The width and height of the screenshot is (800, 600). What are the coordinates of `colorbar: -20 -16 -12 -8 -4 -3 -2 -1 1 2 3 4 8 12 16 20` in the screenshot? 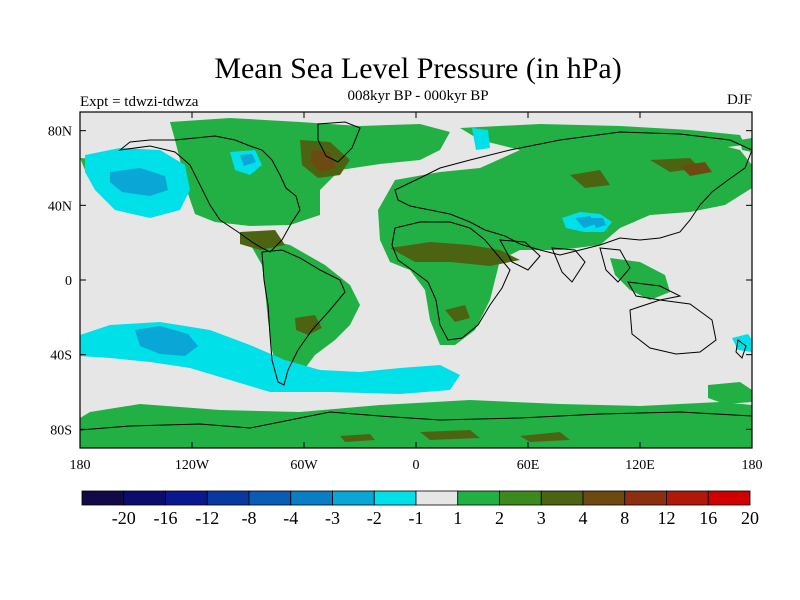 It's located at (420, 509).